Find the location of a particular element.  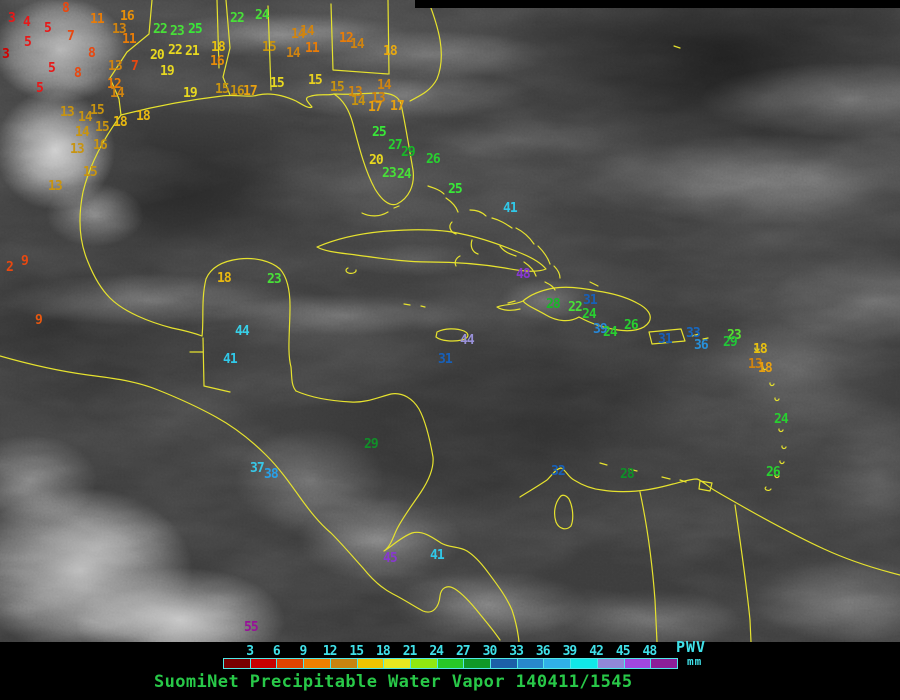

colorbar-tick: 30 is located at coordinates (490, 651).